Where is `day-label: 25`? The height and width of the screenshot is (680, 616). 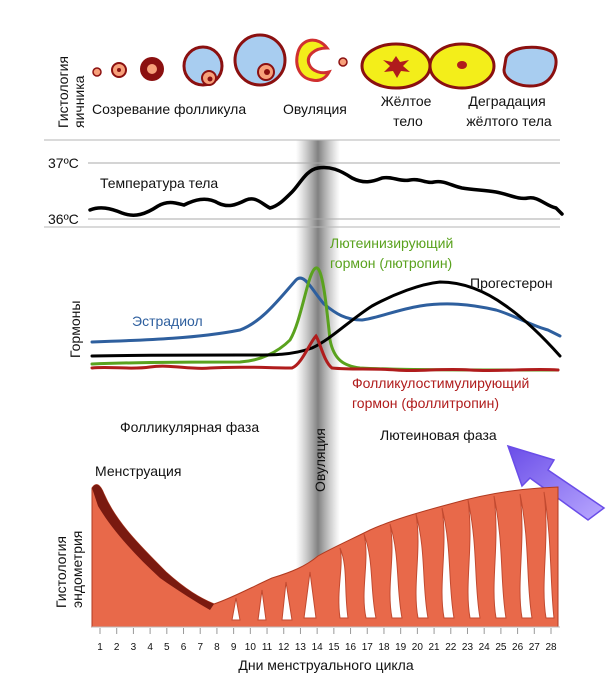 day-label: 25 is located at coordinates (501, 647).